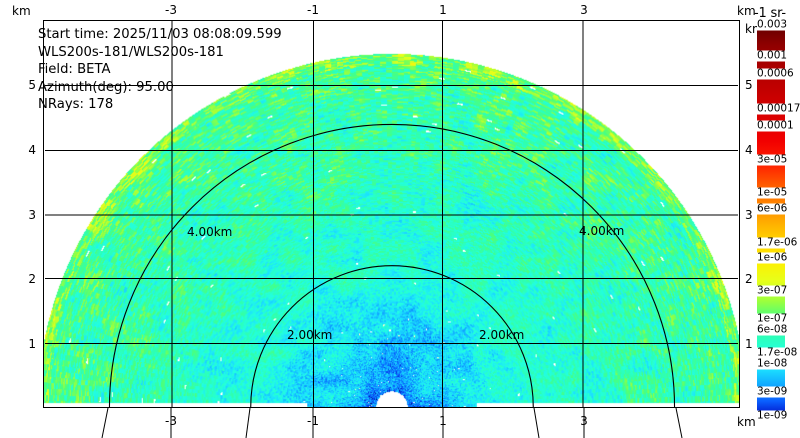  I want to click on colorbar-tick-6: 1e-05, so click(772, 192).